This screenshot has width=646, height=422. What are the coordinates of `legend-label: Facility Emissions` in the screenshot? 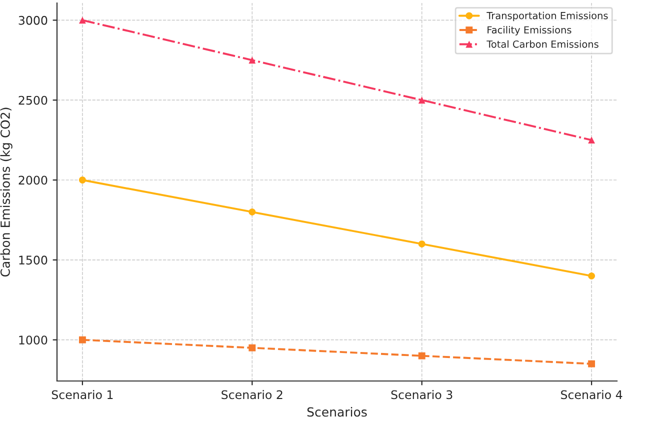 It's located at (530, 31).